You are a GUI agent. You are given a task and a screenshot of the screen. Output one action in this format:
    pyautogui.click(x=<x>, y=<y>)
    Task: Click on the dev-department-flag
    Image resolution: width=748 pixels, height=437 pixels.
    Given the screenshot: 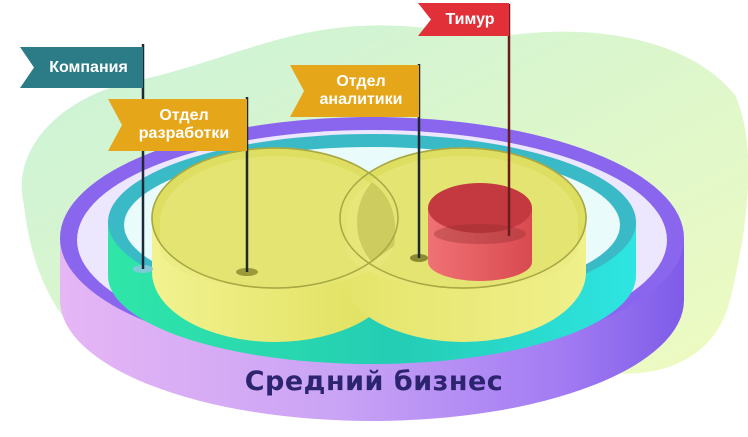 What is the action you would take?
    pyautogui.click(x=177, y=125)
    